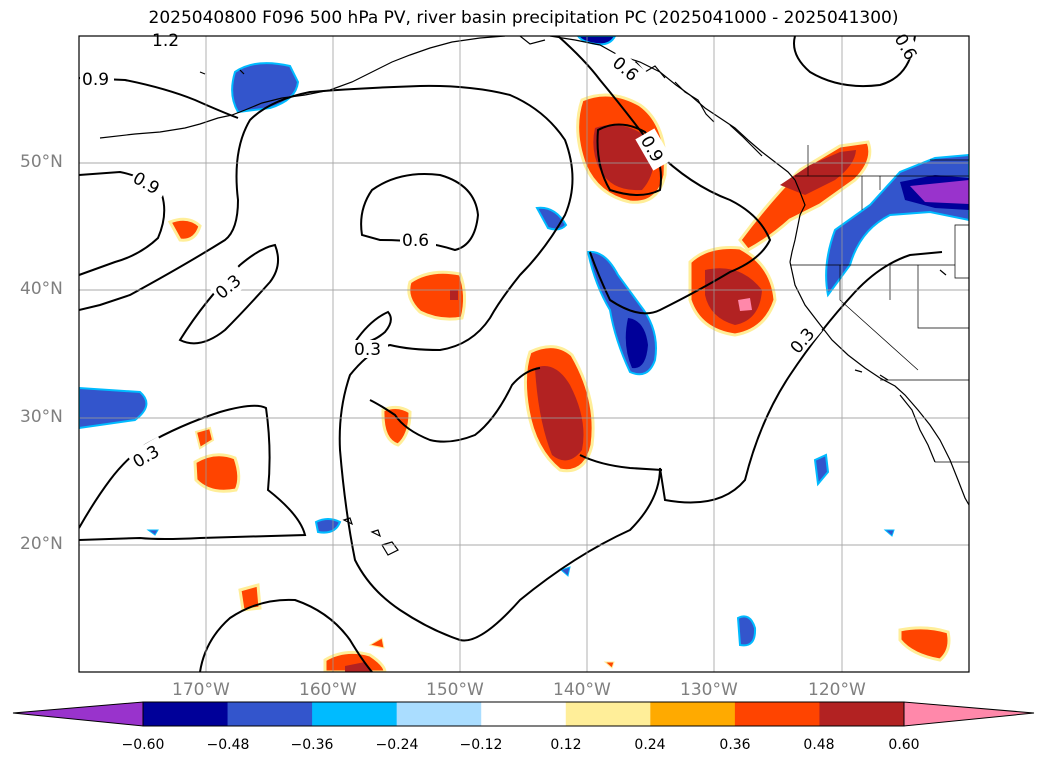 This screenshot has height=765, width=1047. Describe the element at coordinates (415, 241) in the screenshot. I see `contour-label: 0.6` at that location.